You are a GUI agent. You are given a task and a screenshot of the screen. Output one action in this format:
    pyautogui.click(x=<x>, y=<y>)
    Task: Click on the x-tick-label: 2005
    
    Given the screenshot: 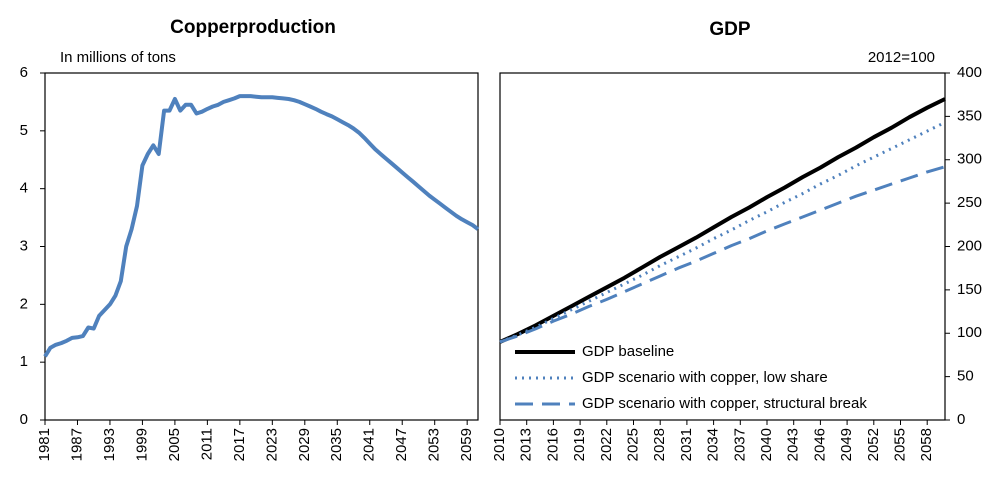 What is the action you would take?
    pyautogui.click(x=174, y=444)
    